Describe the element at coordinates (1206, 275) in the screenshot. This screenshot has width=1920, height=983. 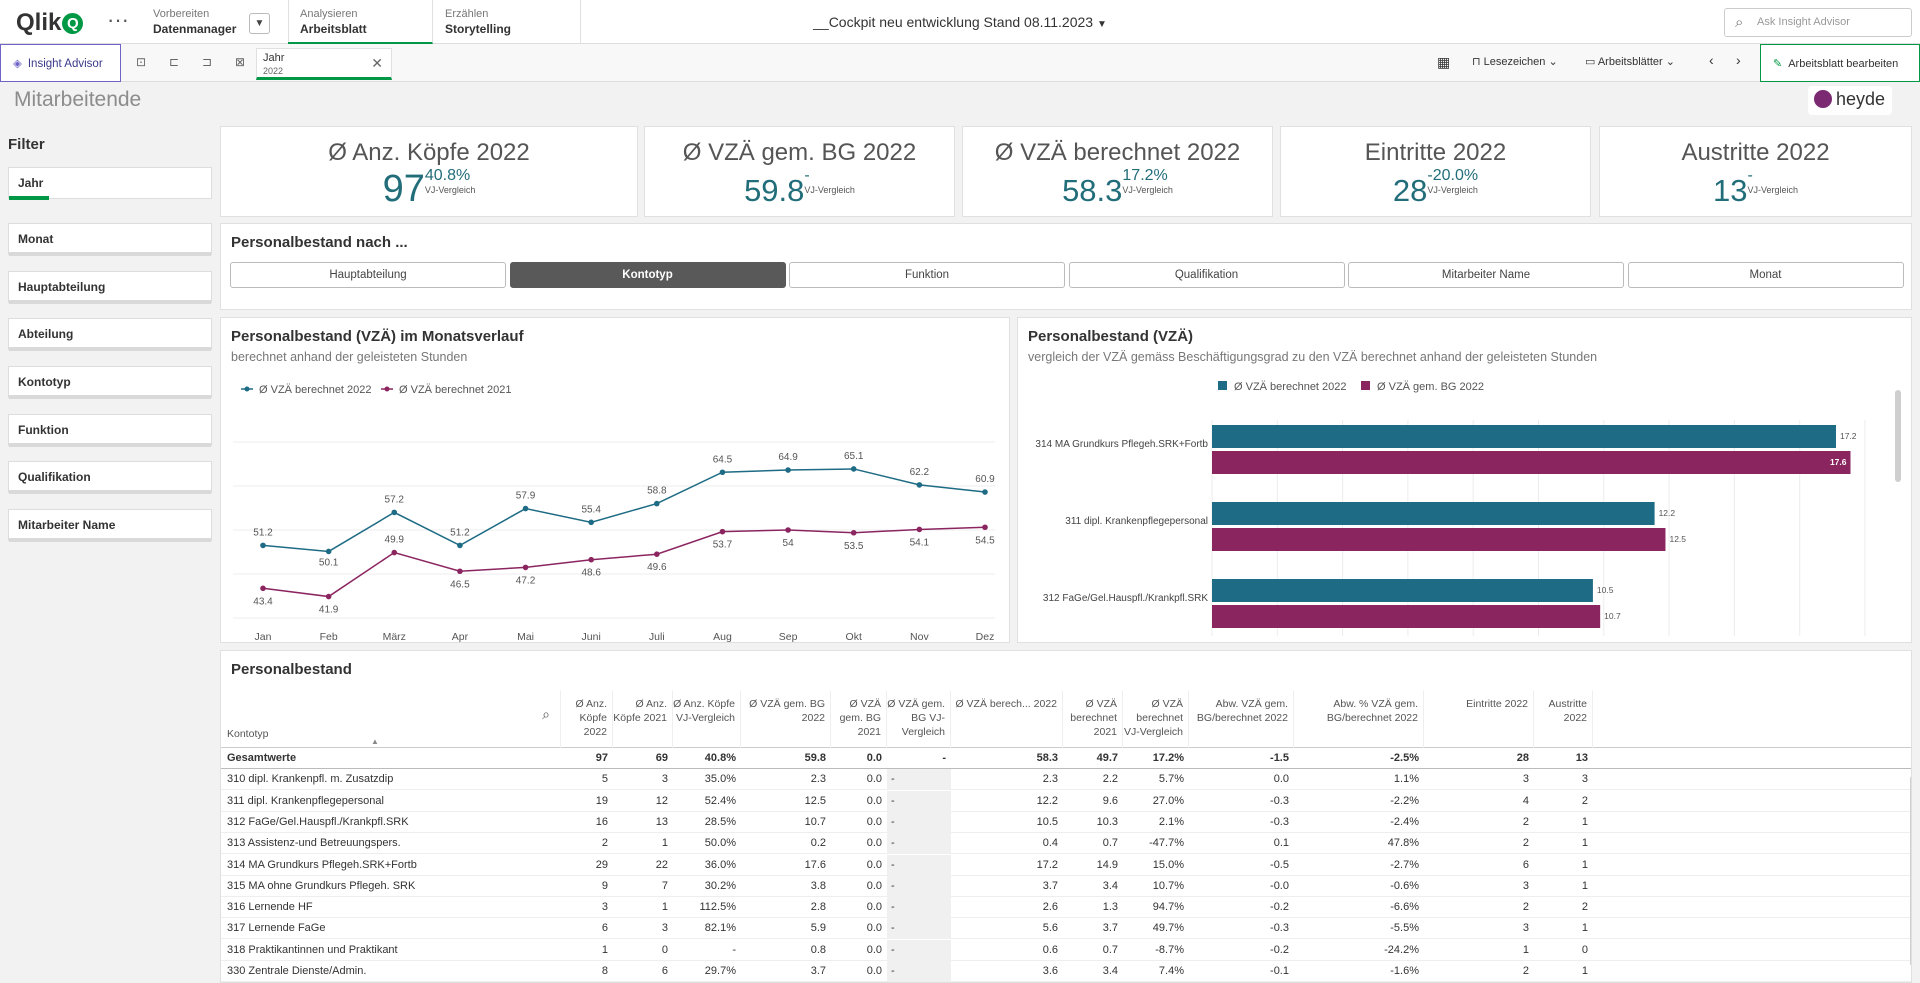
I see `dimension-button-qualifikation: Qualifikation` at that location.